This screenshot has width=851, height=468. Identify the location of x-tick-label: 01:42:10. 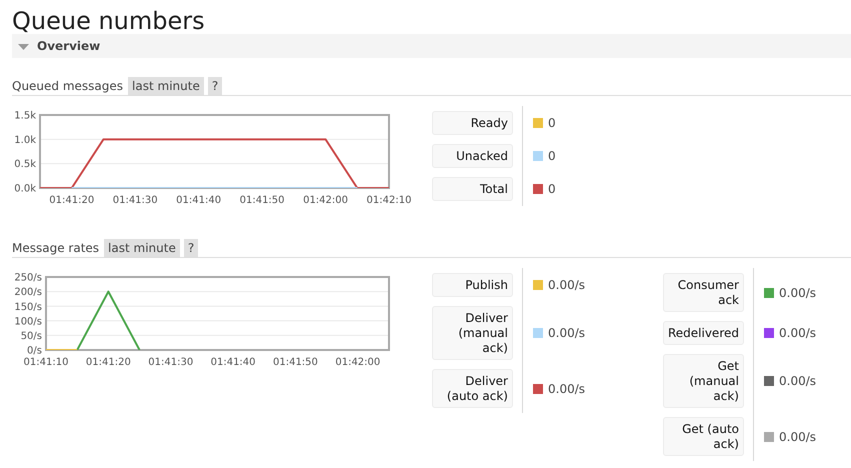
(389, 200).